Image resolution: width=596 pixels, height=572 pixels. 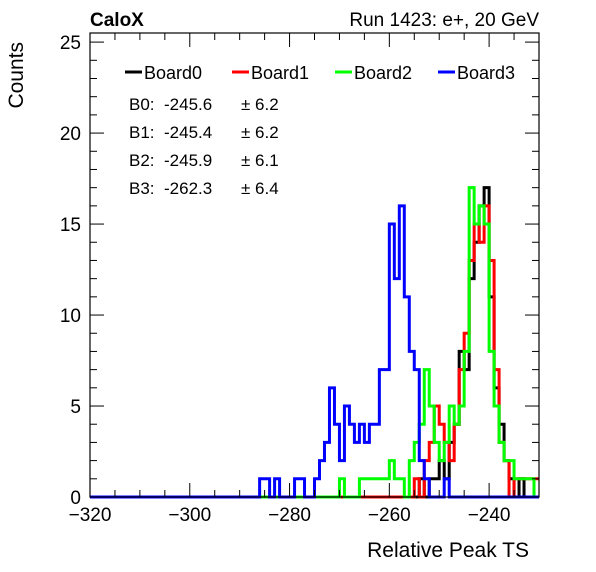 What do you see at coordinates (173, 73) in the screenshot?
I see `legend-label: Board0` at bounding box center [173, 73].